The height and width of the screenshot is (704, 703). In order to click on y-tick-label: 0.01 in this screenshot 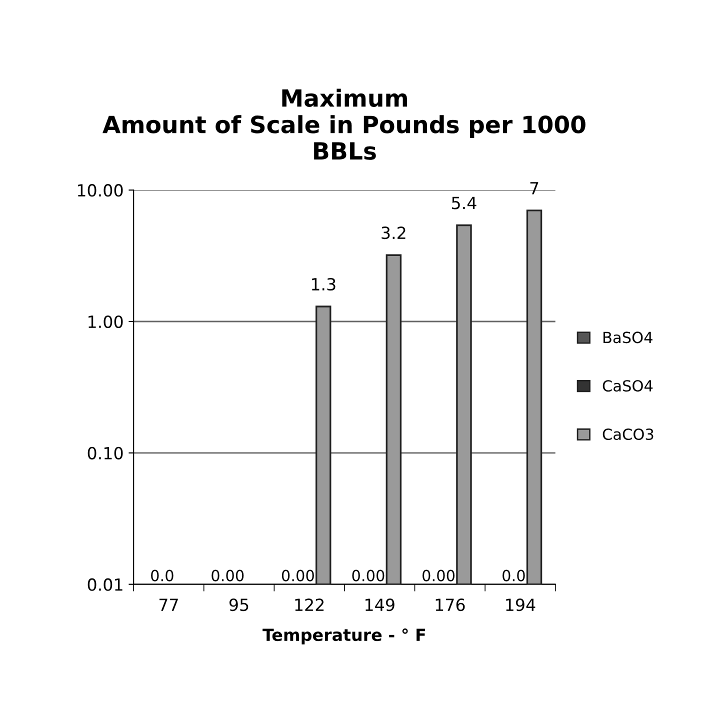, I will do `click(105, 584)`.